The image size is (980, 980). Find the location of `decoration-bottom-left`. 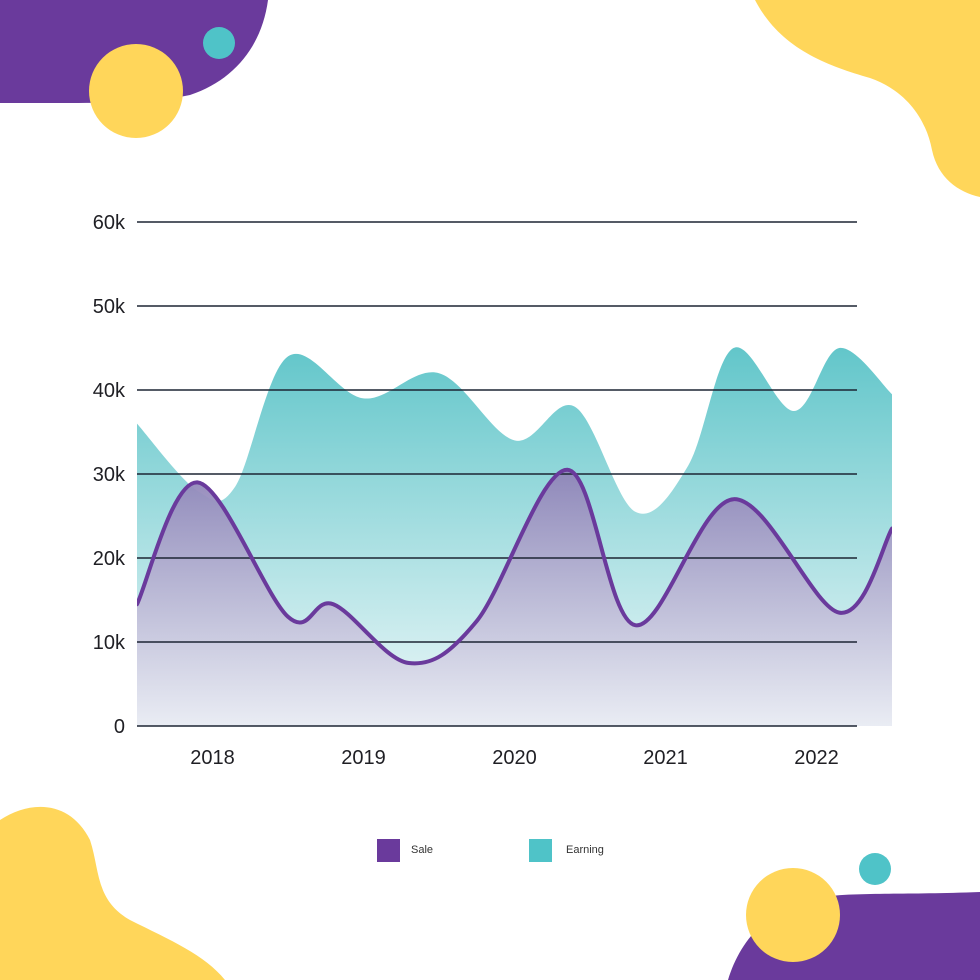

decoration-bottom-left is located at coordinates (112, 893).